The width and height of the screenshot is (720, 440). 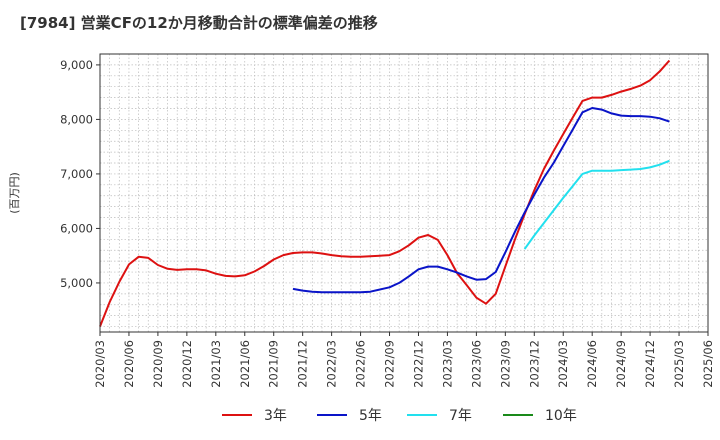 I want to click on chart-title: [7984] 営業CFの12か月移動合計の標準偏差の推移, so click(x=199, y=23).